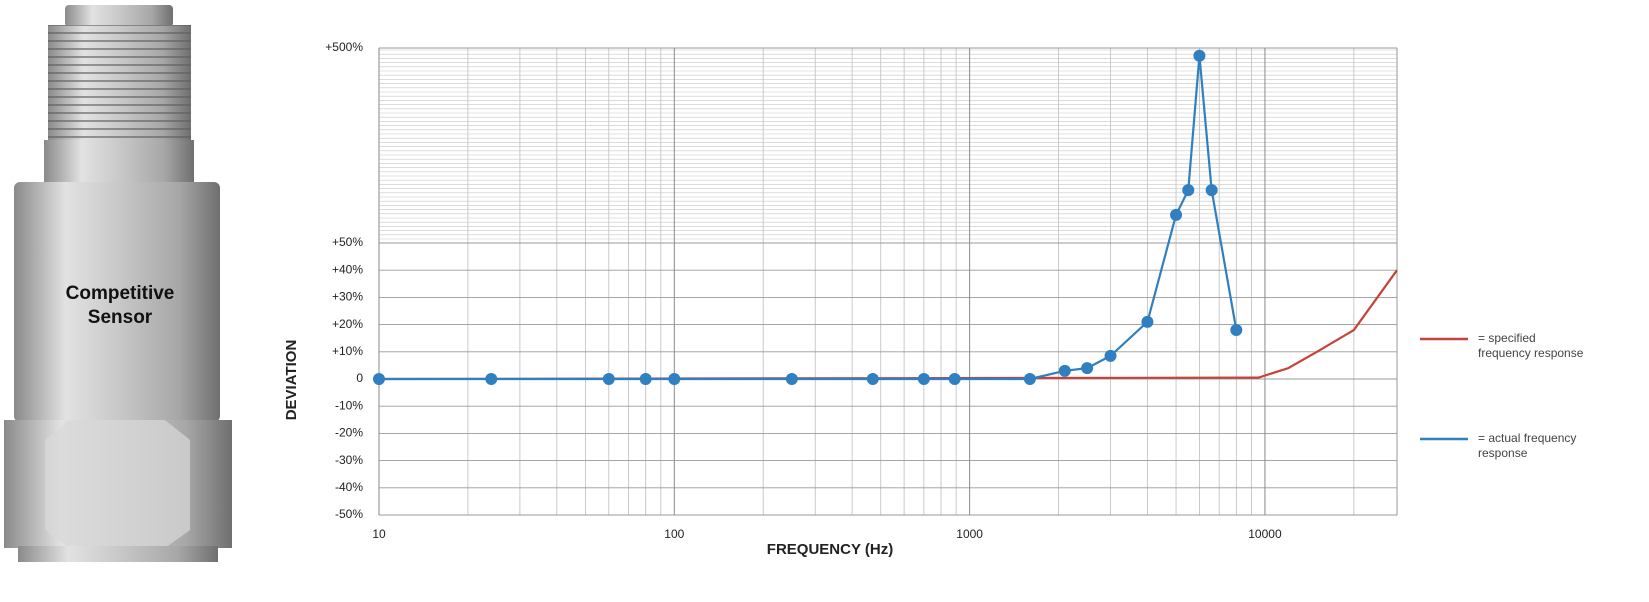 This screenshot has height=602, width=1649. Describe the element at coordinates (349, 433) in the screenshot. I see `y-tick-label: -20%` at that location.